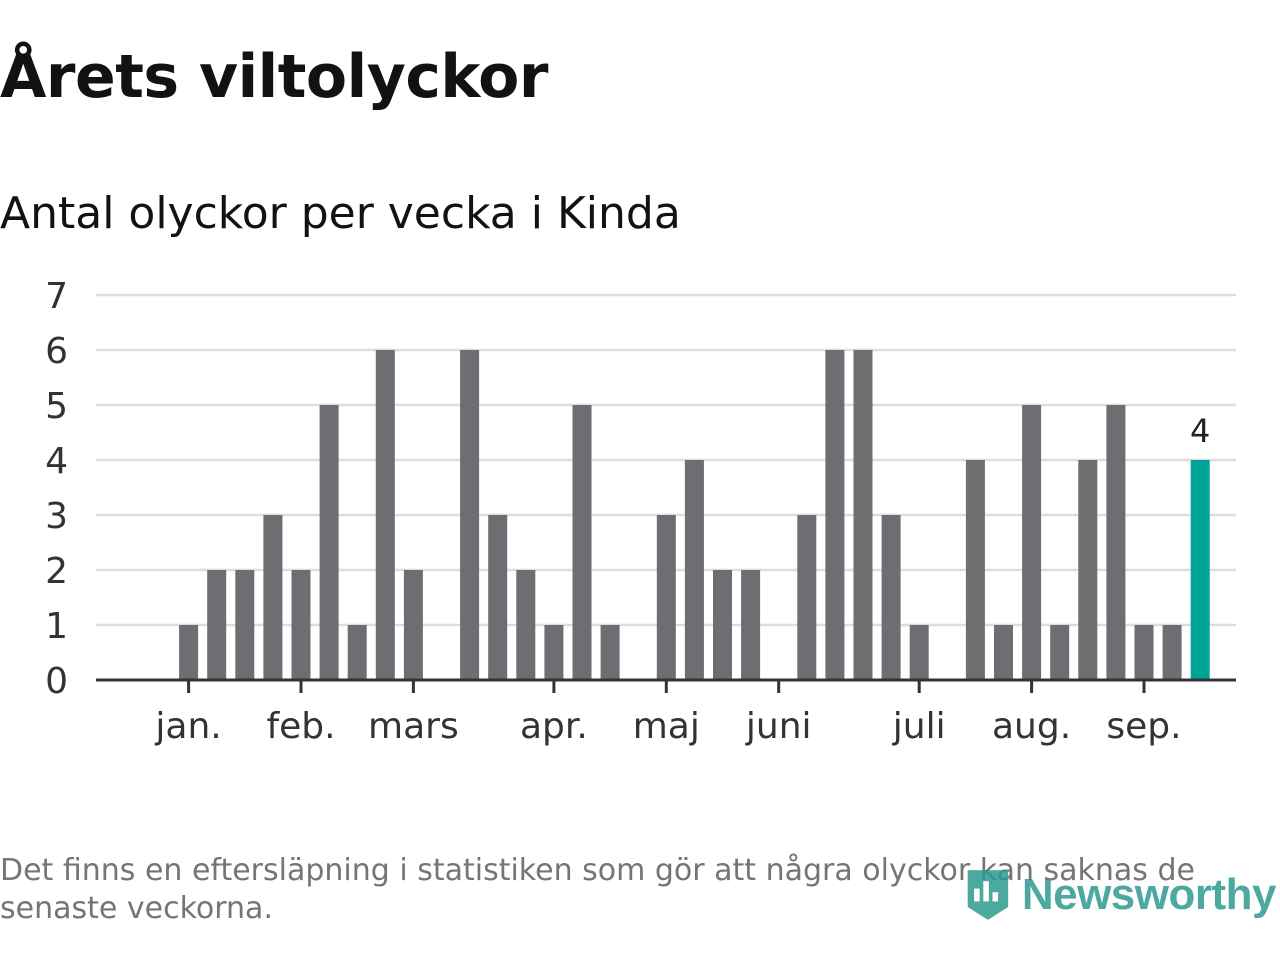  Describe the element at coordinates (187, 726) in the screenshot. I see `x-tick-label: jan.` at that location.